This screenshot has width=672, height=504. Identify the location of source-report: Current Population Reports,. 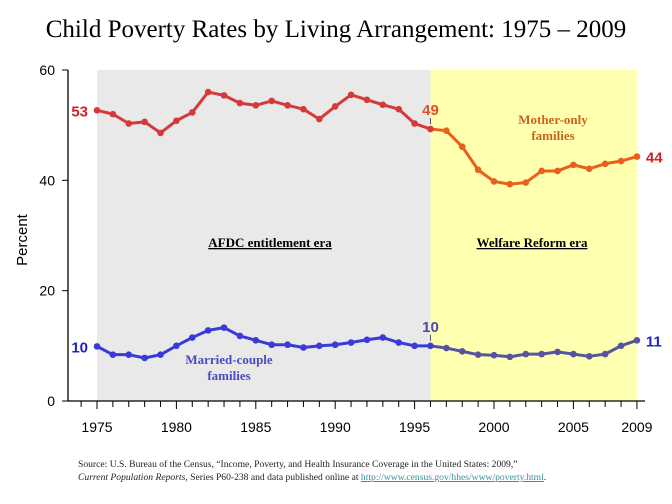
(133, 477).